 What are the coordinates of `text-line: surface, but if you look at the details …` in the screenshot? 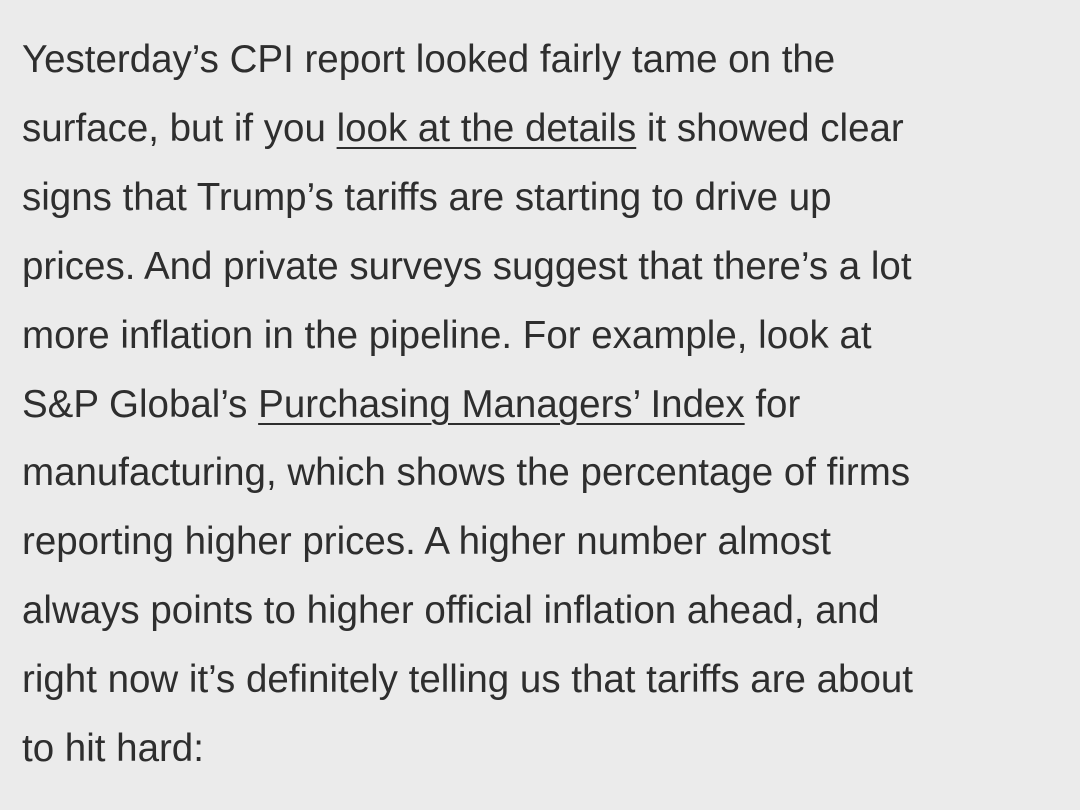 It's located at (467, 129).